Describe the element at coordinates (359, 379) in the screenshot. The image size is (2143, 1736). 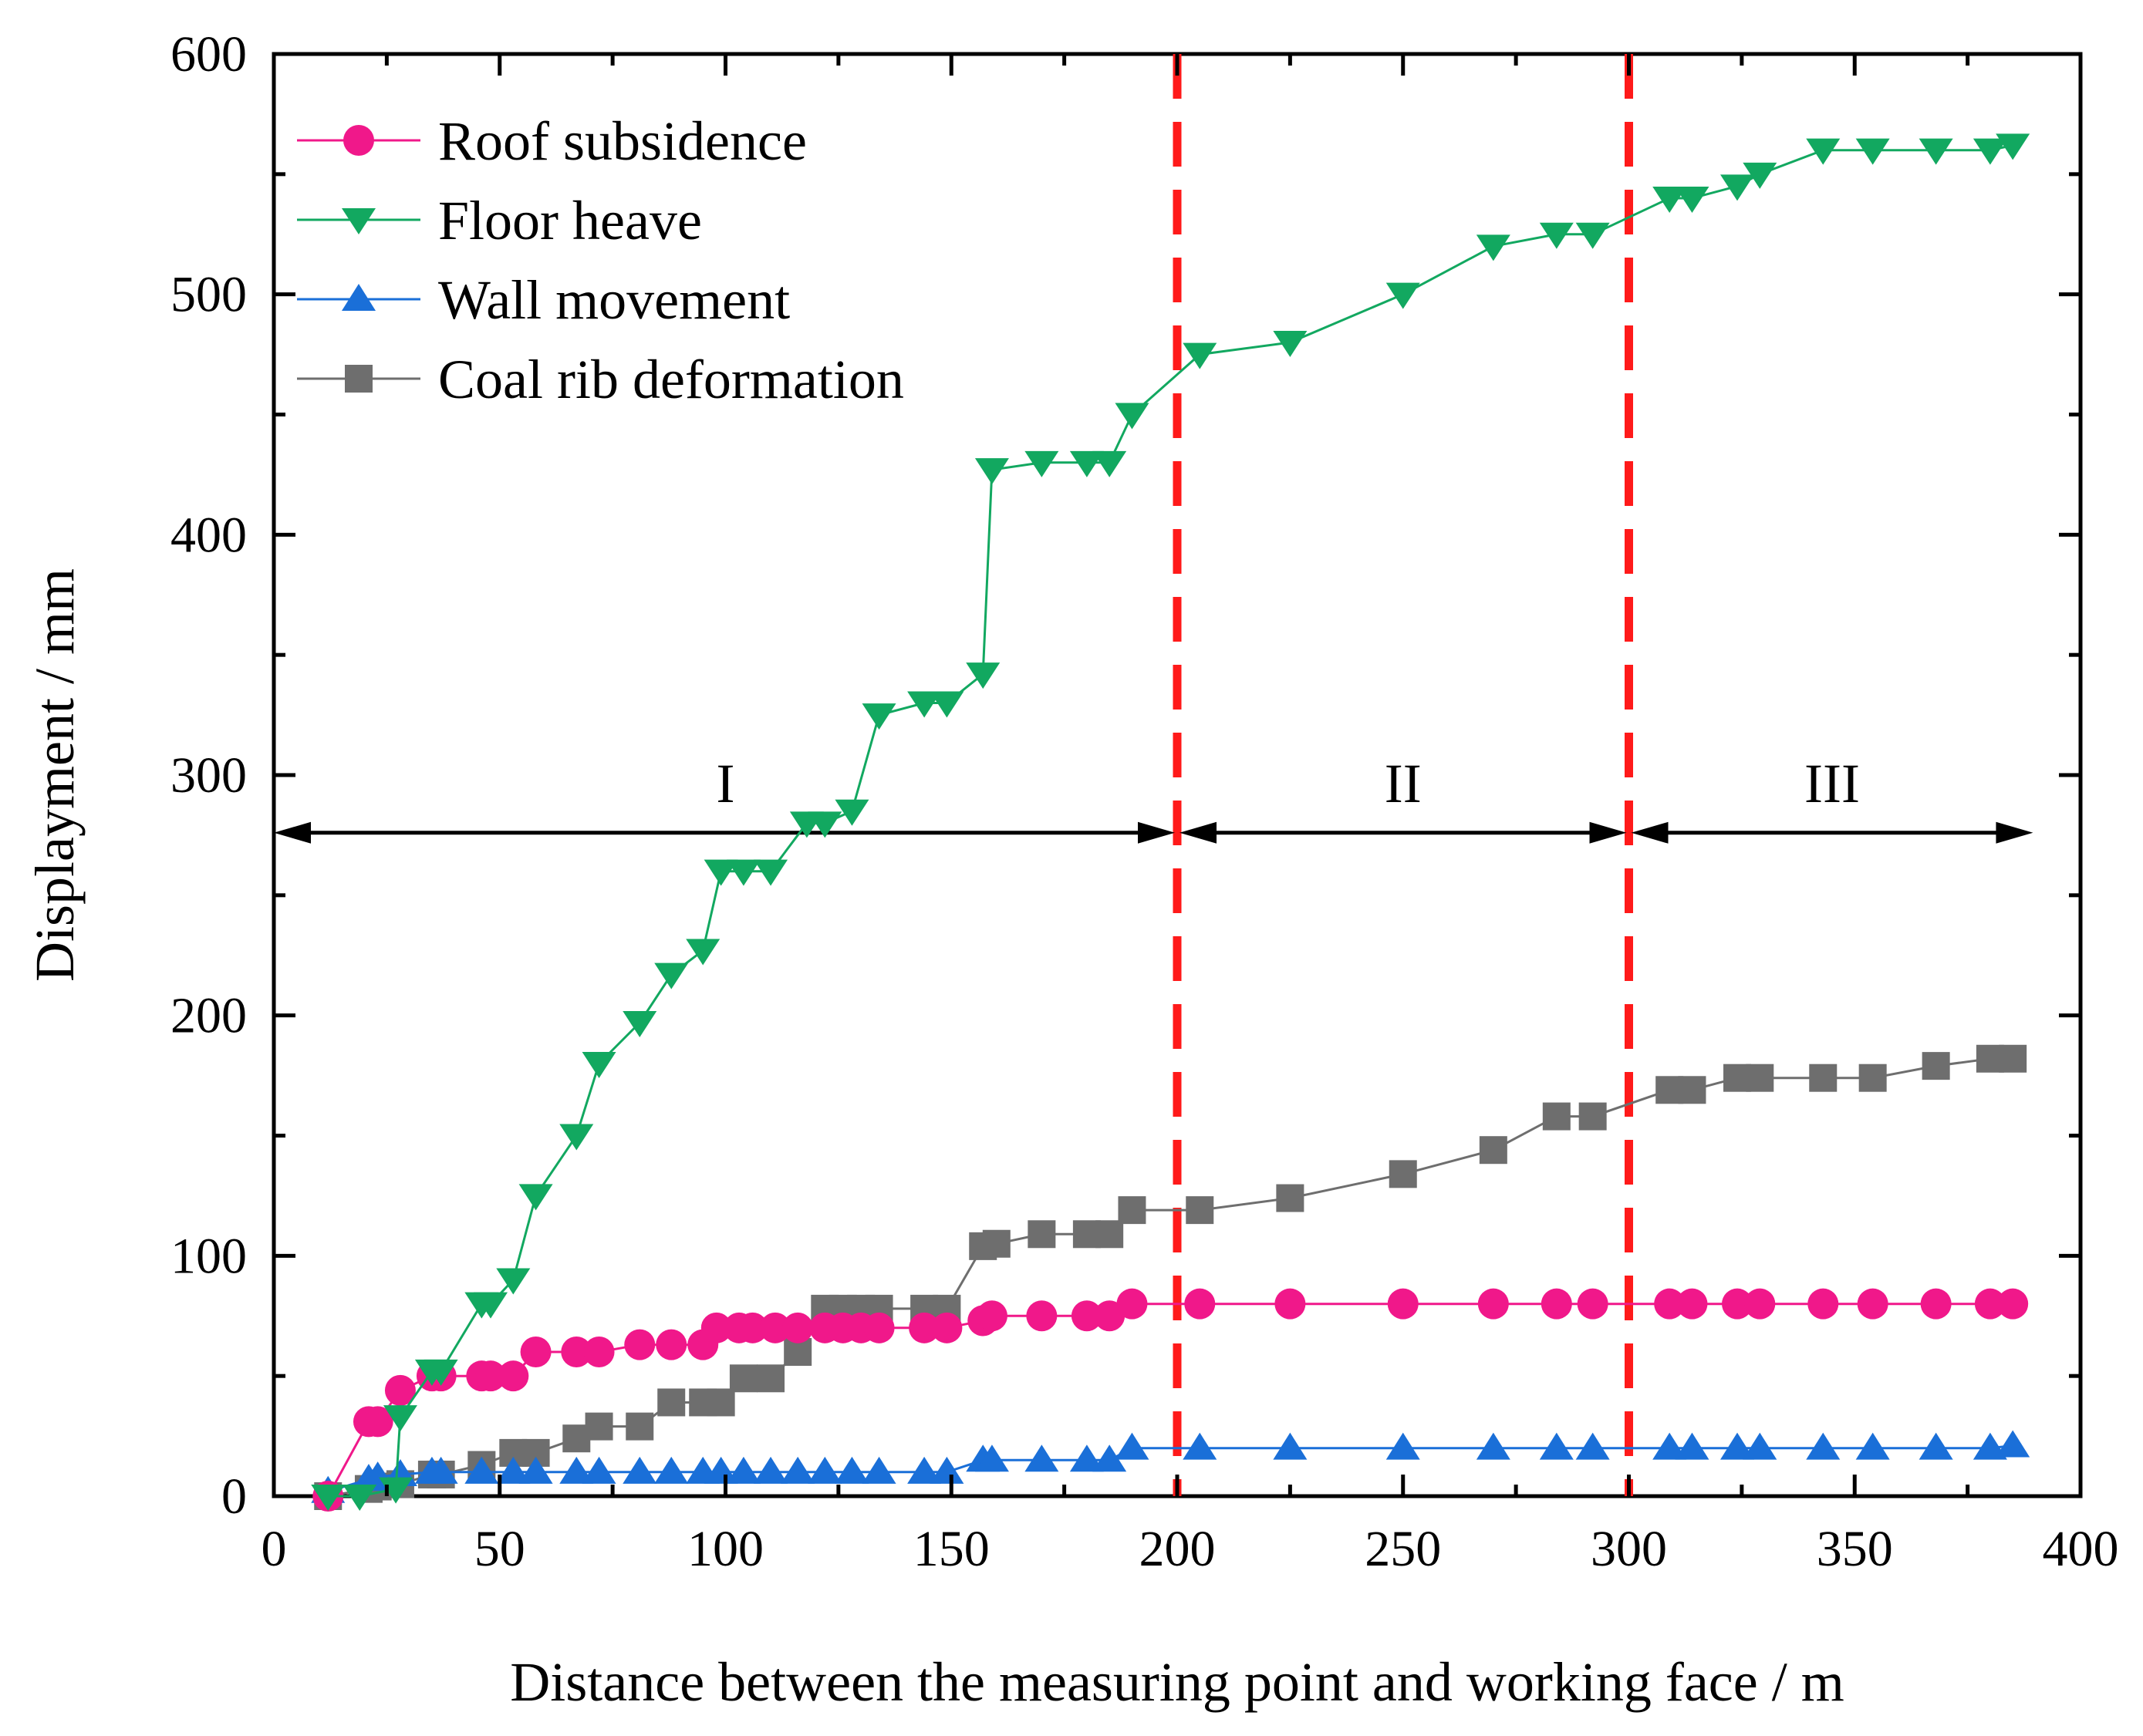
I see `legend-marker-coal` at that location.